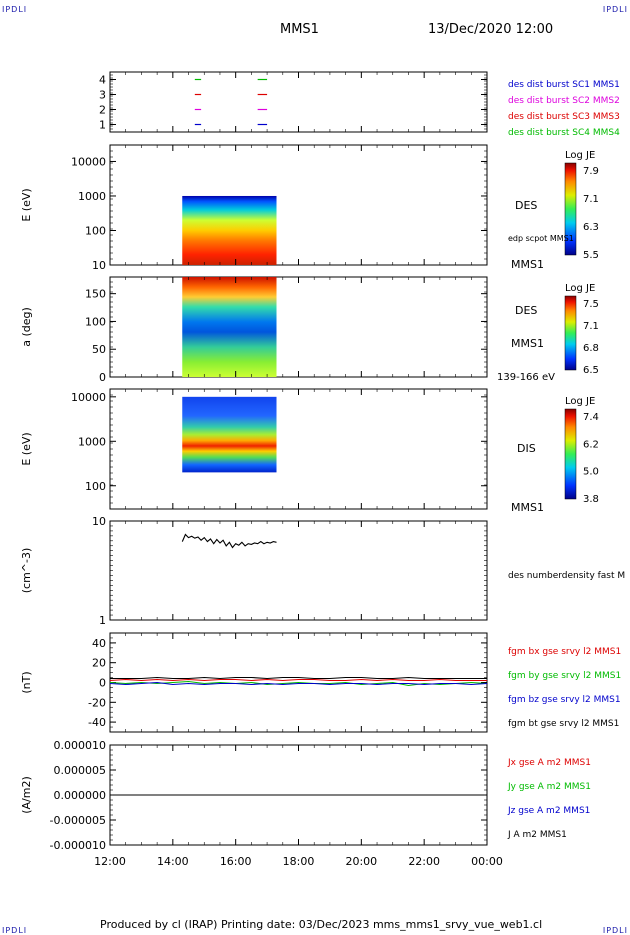 The width and height of the screenshot is (630, 935). Describe the element at coordinates (229, 327) in the screenshot. I see `des-pitch-spectrogram` at that location.